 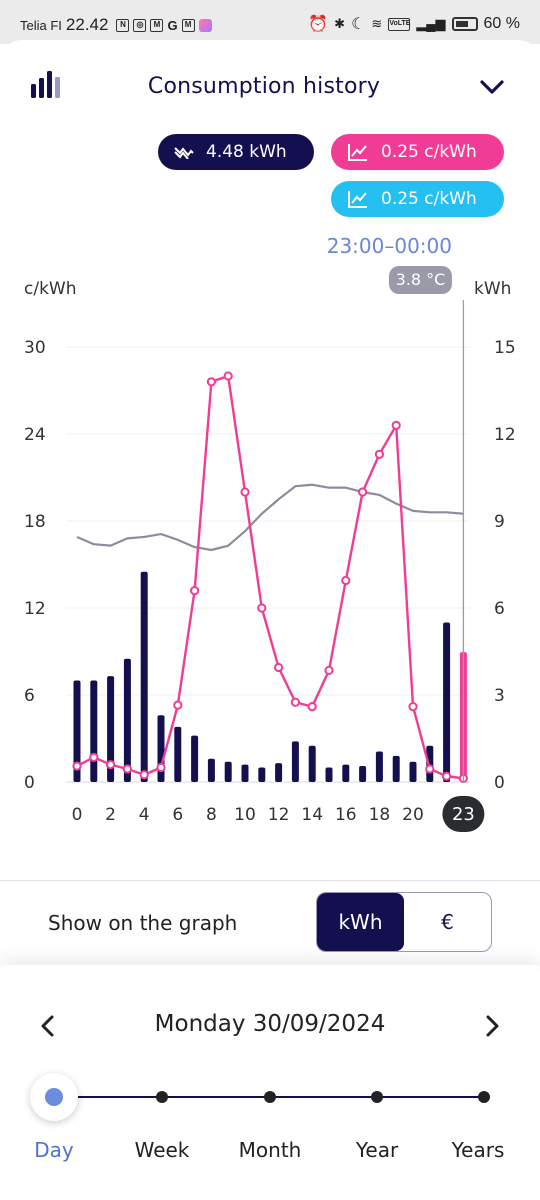 What do you see at coordinates (162, 1150) in the screenshot?
I see `period-week: Week` at bounding box center [162, 1150].